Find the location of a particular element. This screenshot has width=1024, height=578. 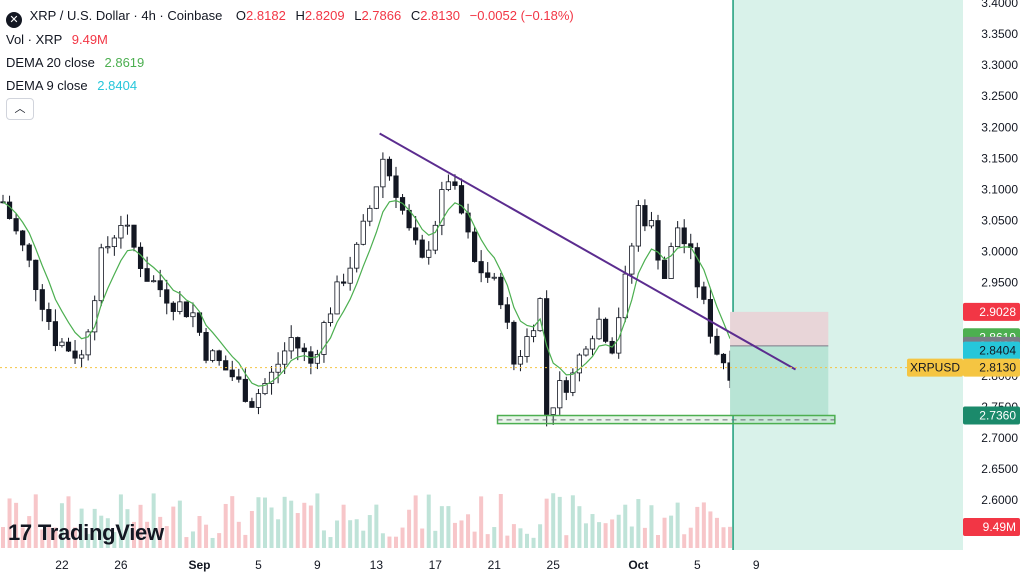

indicator-value: 2.8404 is located at coordinates (117, 85).